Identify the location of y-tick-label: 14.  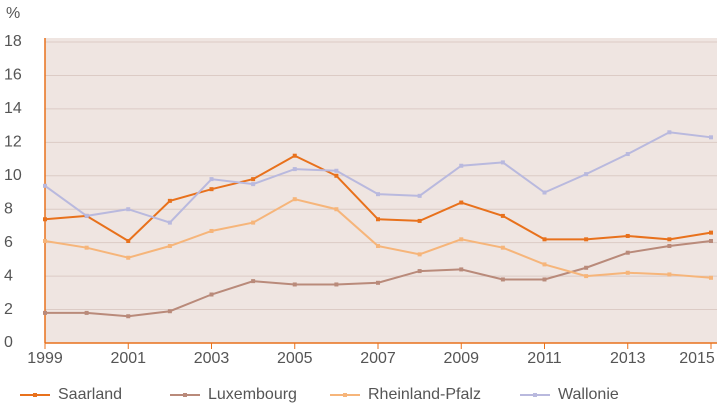
(13, 108).